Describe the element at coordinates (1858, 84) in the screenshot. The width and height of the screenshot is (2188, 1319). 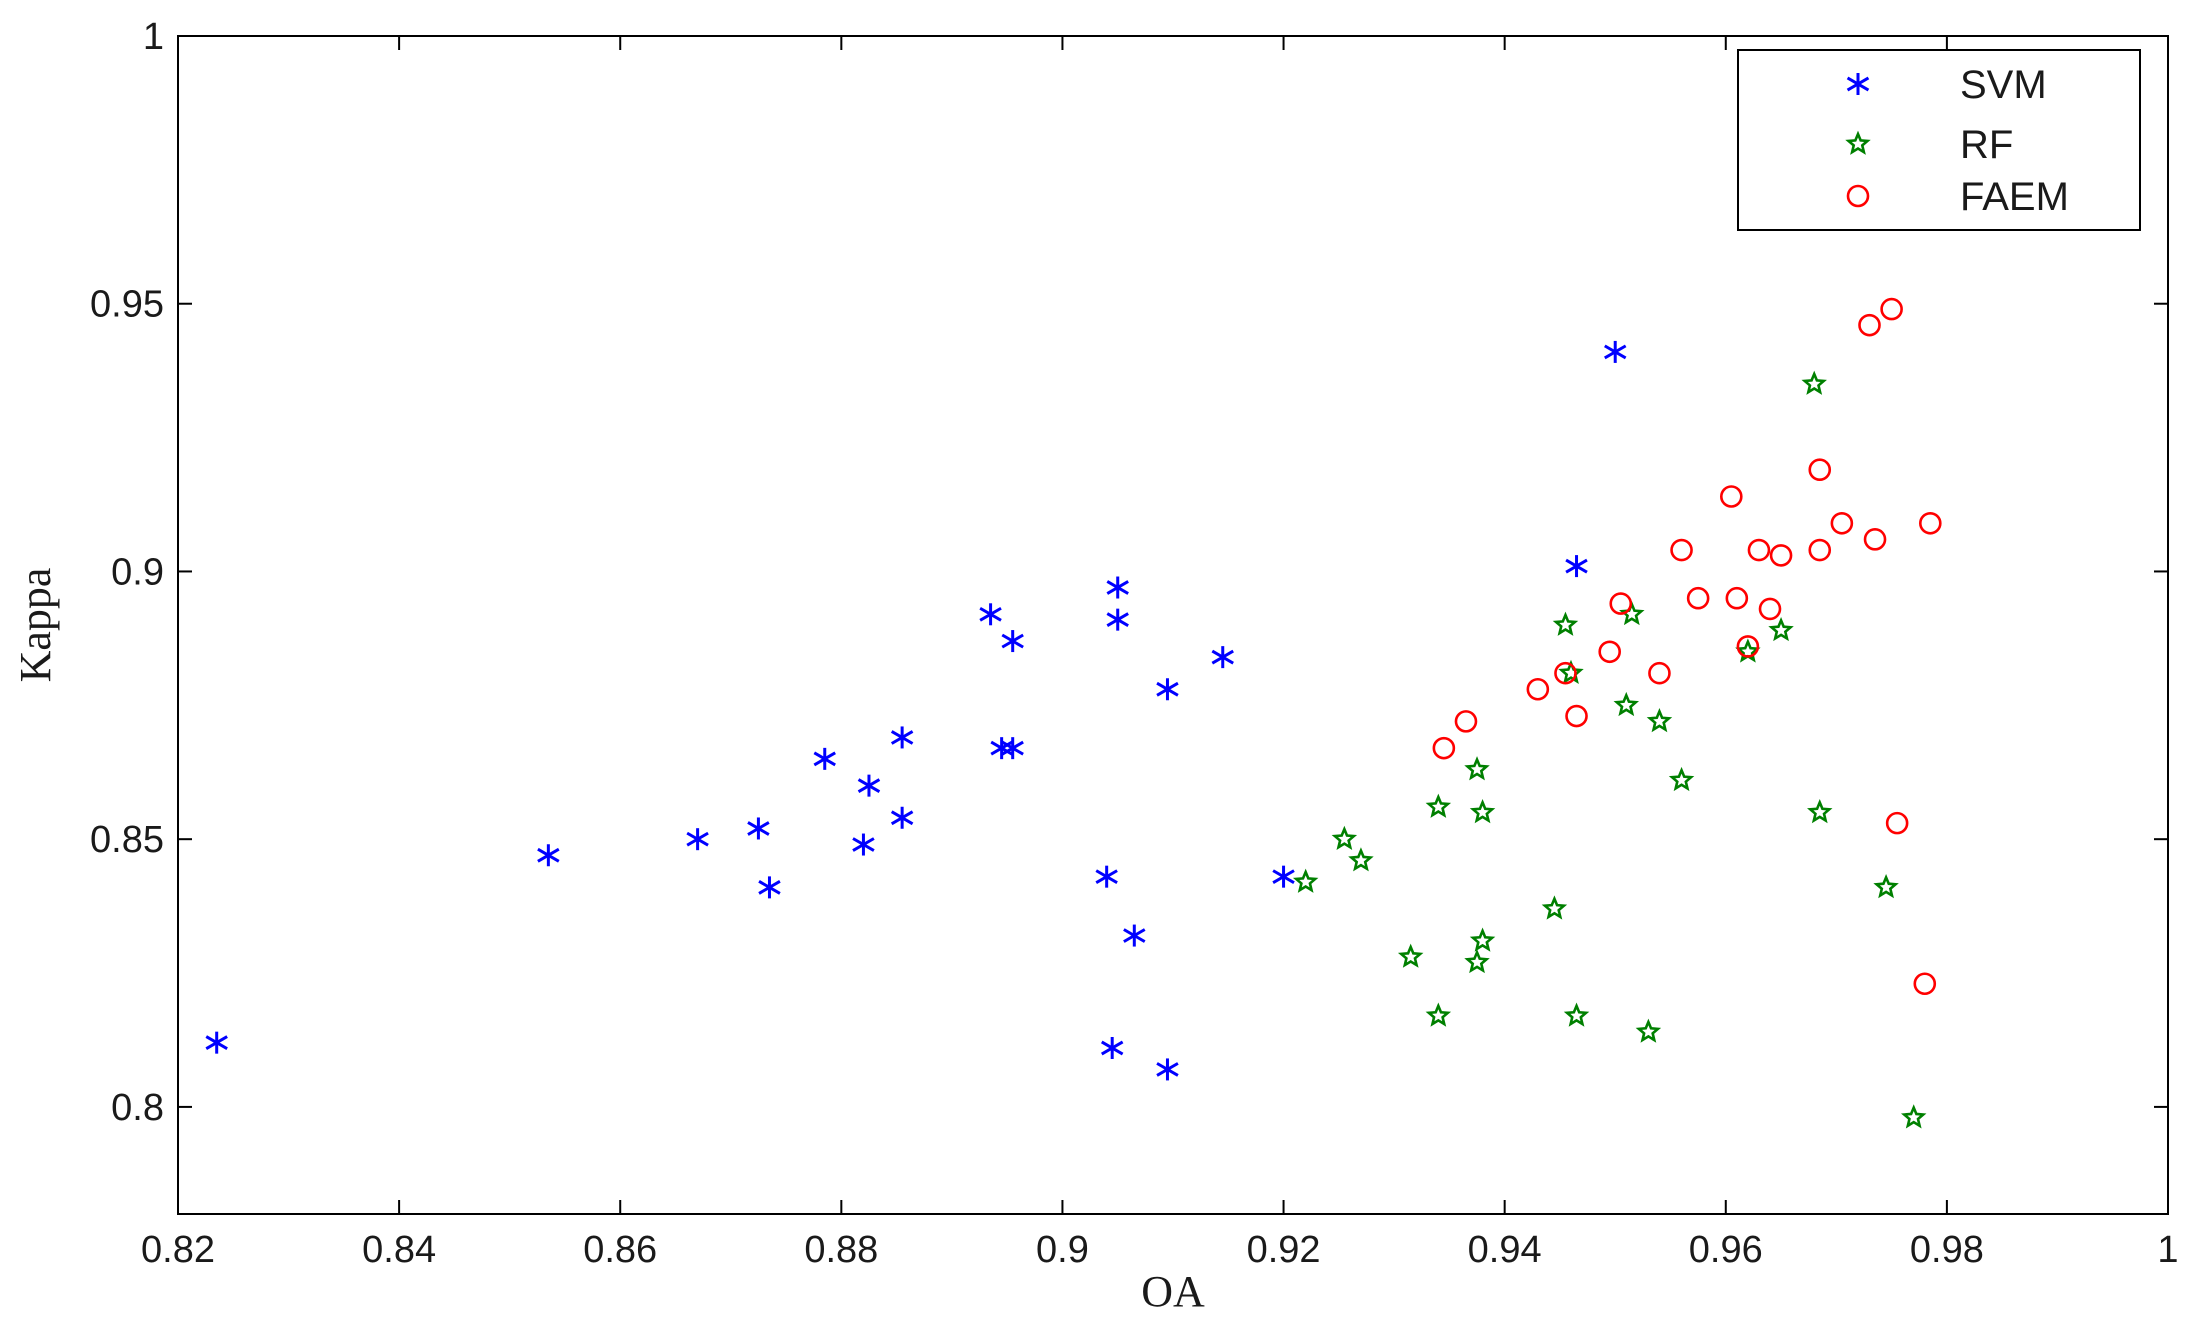
I see `legend-marker-svm` at that location.